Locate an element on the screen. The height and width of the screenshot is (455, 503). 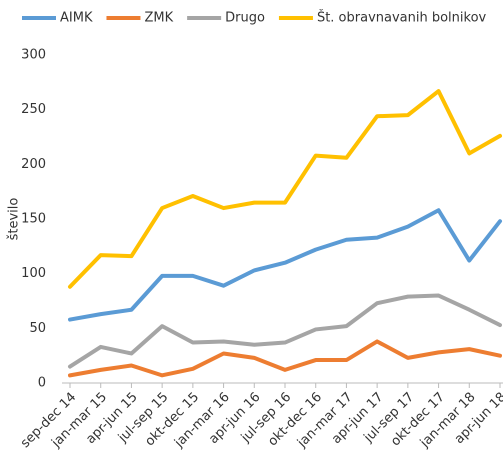
legend-label: ZMK is located at coordinates (158, 18).